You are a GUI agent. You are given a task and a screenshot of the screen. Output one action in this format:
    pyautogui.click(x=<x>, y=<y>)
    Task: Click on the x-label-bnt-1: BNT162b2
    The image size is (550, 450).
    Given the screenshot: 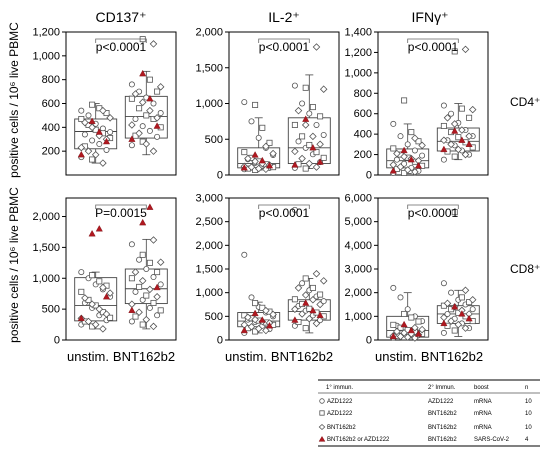 What is the action you would take?
    pyautogui.click(x=144, y=356)
    